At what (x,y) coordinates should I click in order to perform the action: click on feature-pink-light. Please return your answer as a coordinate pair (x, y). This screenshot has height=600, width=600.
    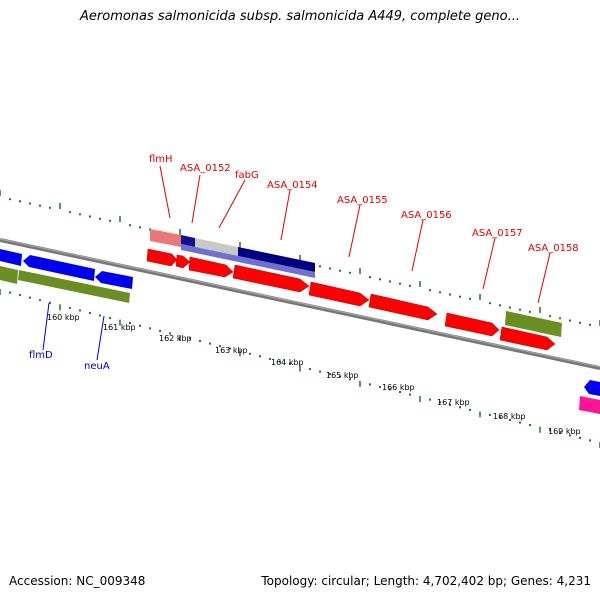
    Looking at the image, I should click on (165, 238).